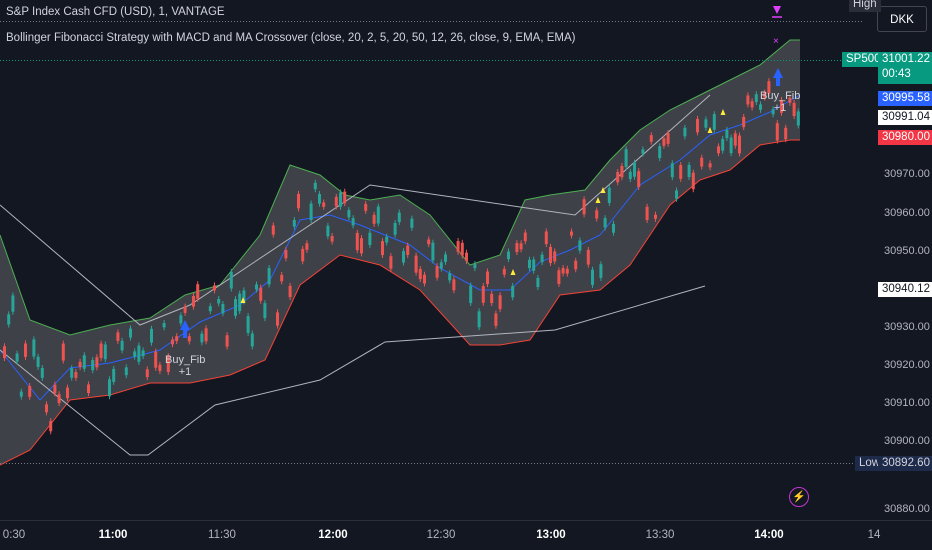 This screenshot has width=932, height=550. Describe the element at coordinates (113, 535) in the screenshot. I see `time-tick: 11:00` at that location.